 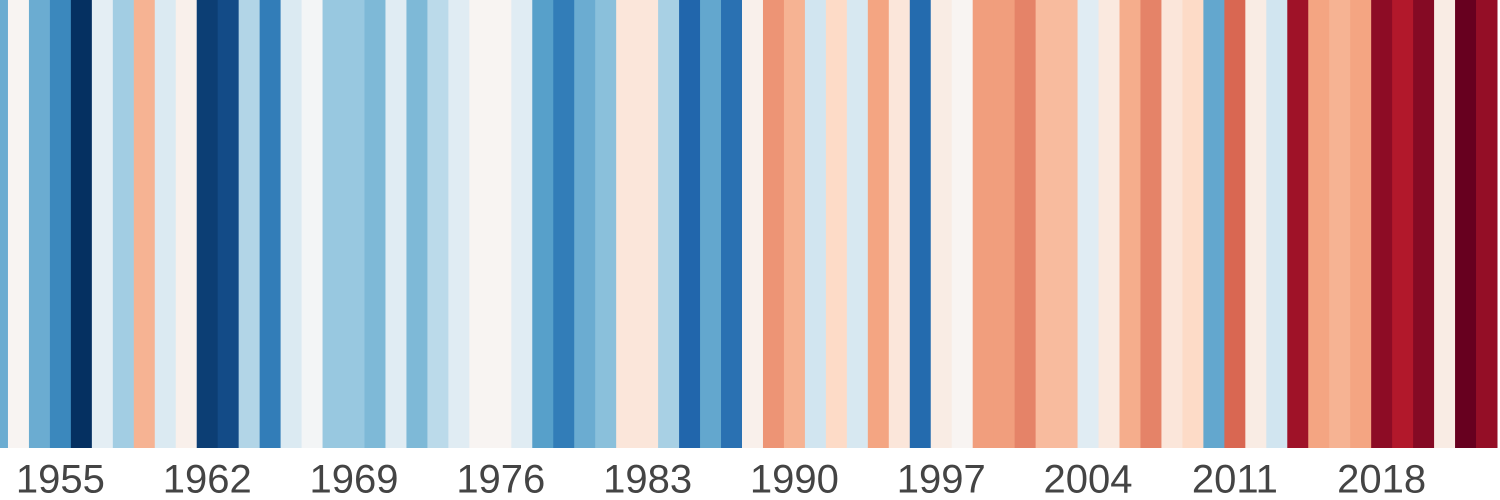 I want to click on x-tick-label: 1997, so click(x=941, y=479).